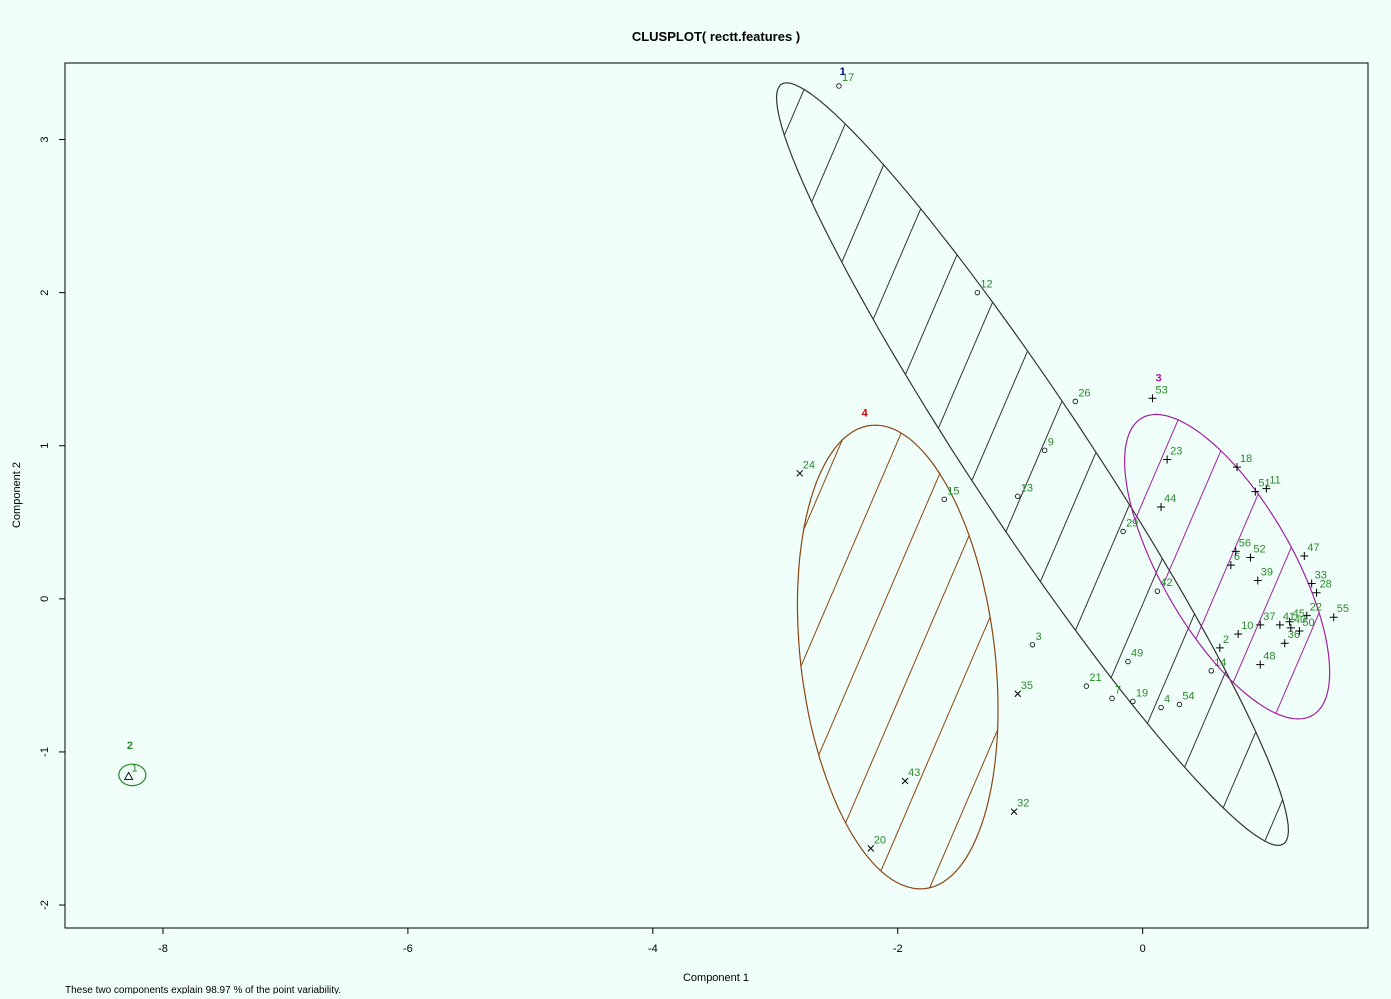  I want to click on point-label: 37, so click(1269, 617).